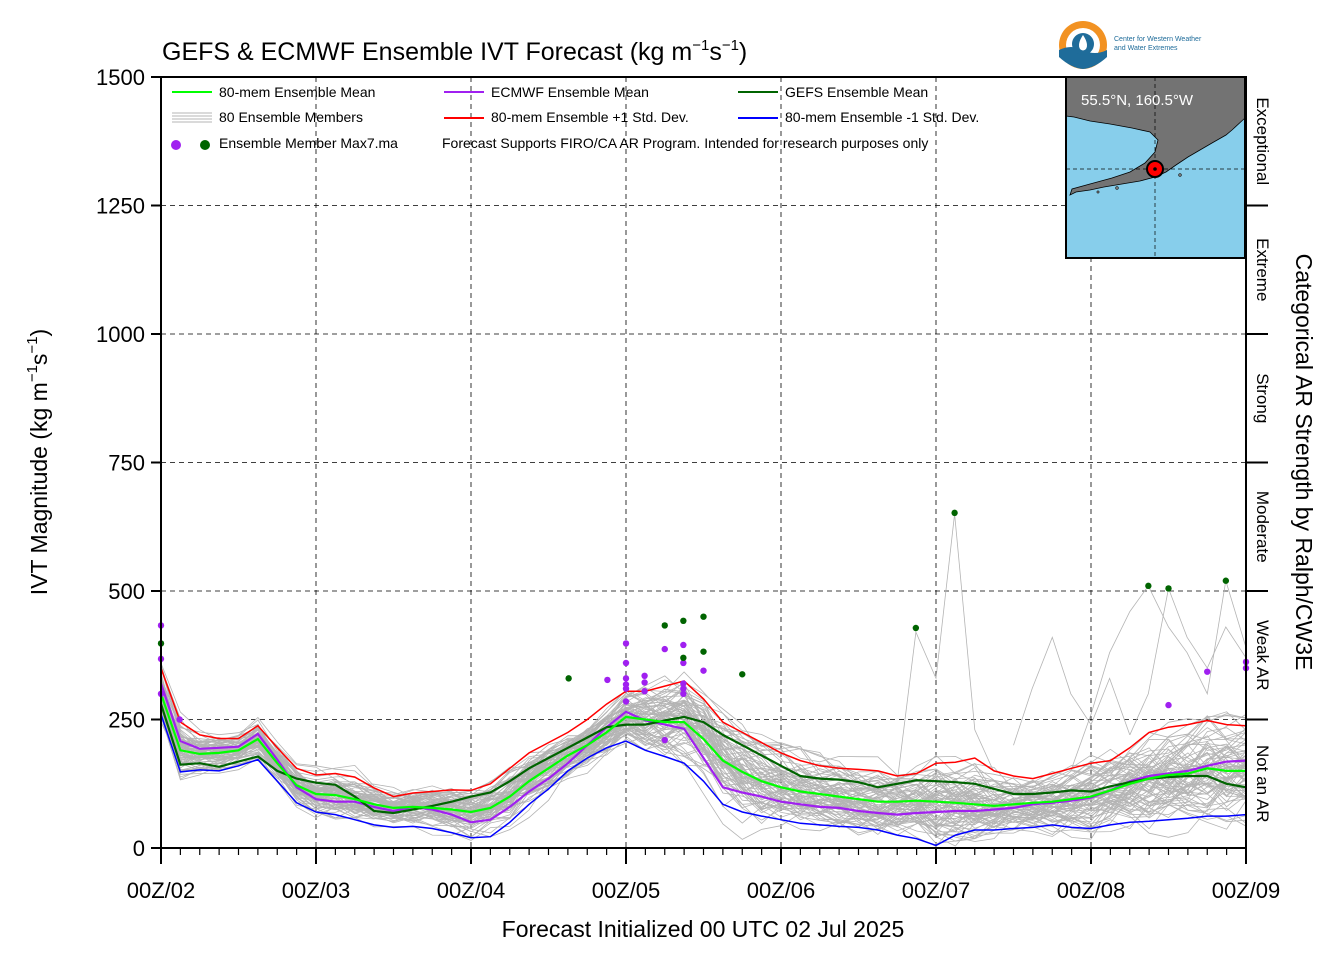 This screenshot has width=1336, height=962. Describe the element at coordinates (1262, 398) in the screenshot. I see `category-label: Strong` at that location.